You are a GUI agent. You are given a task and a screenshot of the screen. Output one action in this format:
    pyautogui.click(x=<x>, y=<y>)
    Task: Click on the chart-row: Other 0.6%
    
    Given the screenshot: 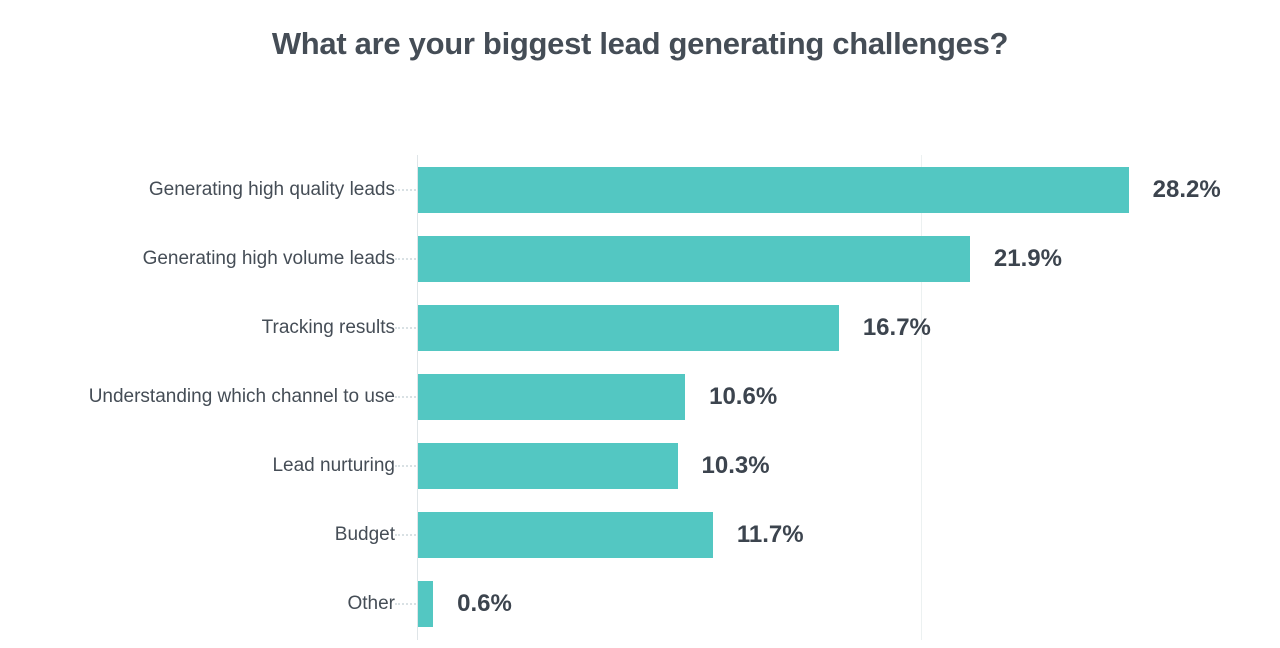 What is the action you would take?
    pyautogui.click(x=640, y=603)
    